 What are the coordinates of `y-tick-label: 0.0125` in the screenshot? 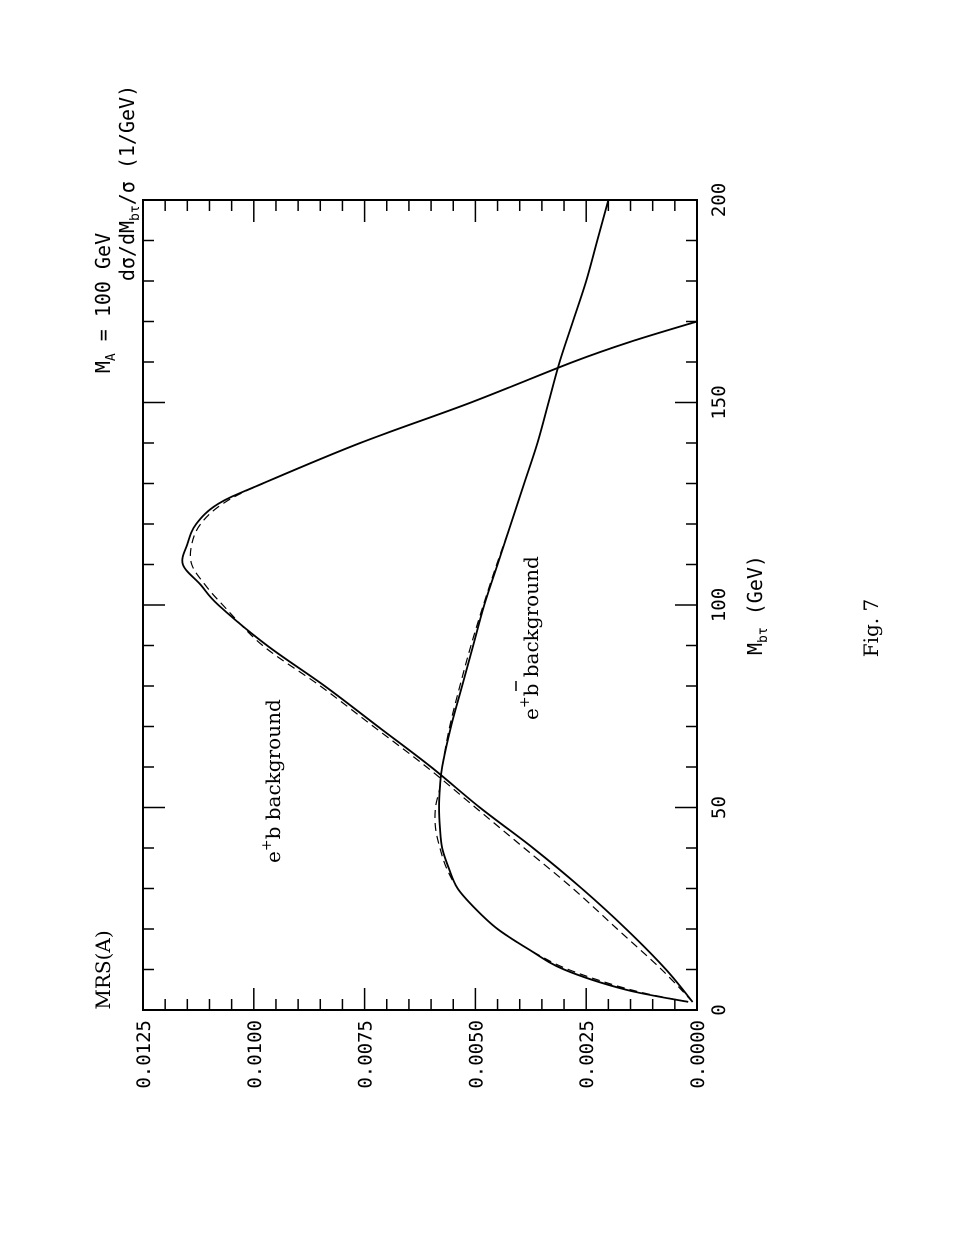 It's located at (144, 1054).